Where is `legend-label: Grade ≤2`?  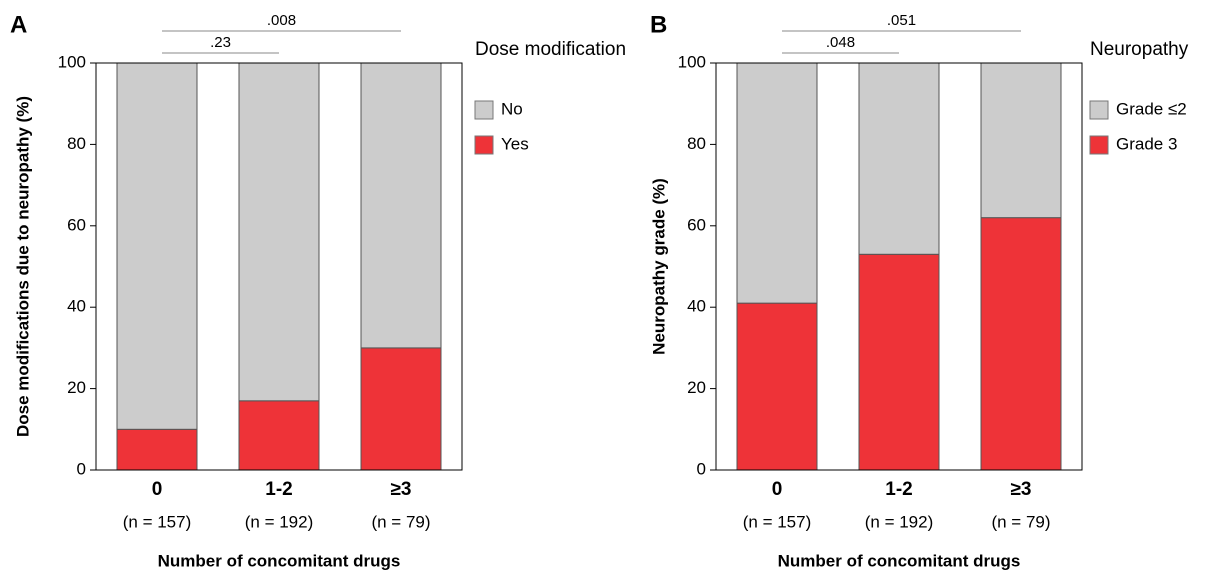 legend-label: Grade ≤2 is located at coordinates (1151, 108).